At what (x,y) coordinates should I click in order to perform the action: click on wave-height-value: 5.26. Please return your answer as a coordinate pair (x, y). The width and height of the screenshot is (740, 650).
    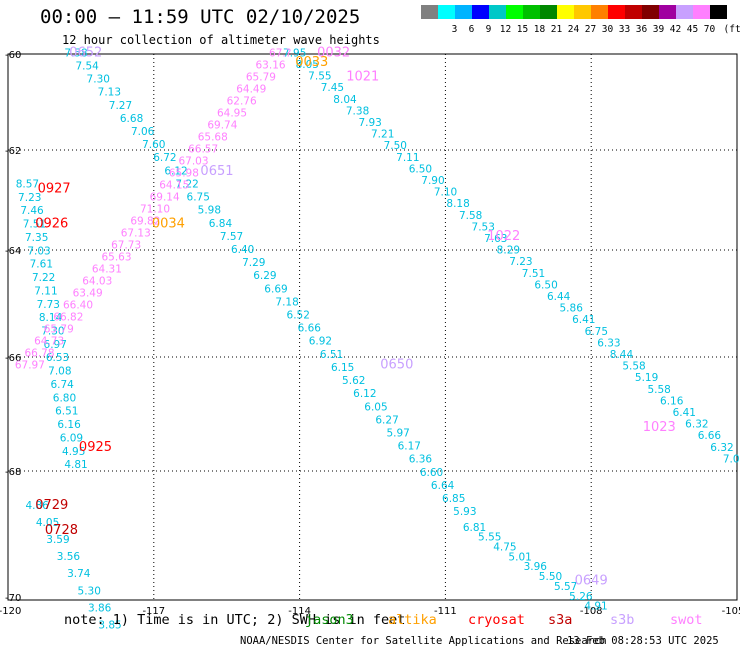
    Looking at the image, I should click on (581, 597).